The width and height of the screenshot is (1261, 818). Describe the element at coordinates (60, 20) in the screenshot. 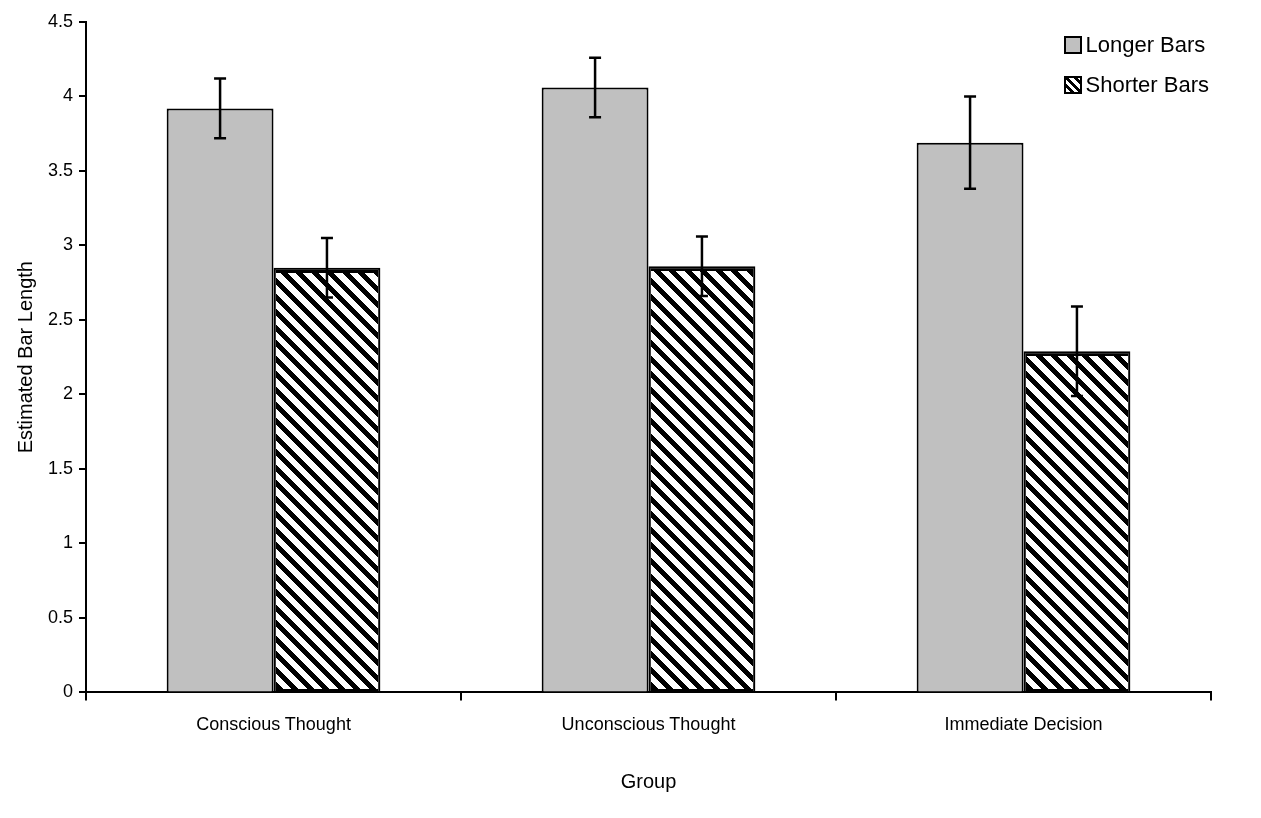

I see `y-tick-label: 4.5` at that location.